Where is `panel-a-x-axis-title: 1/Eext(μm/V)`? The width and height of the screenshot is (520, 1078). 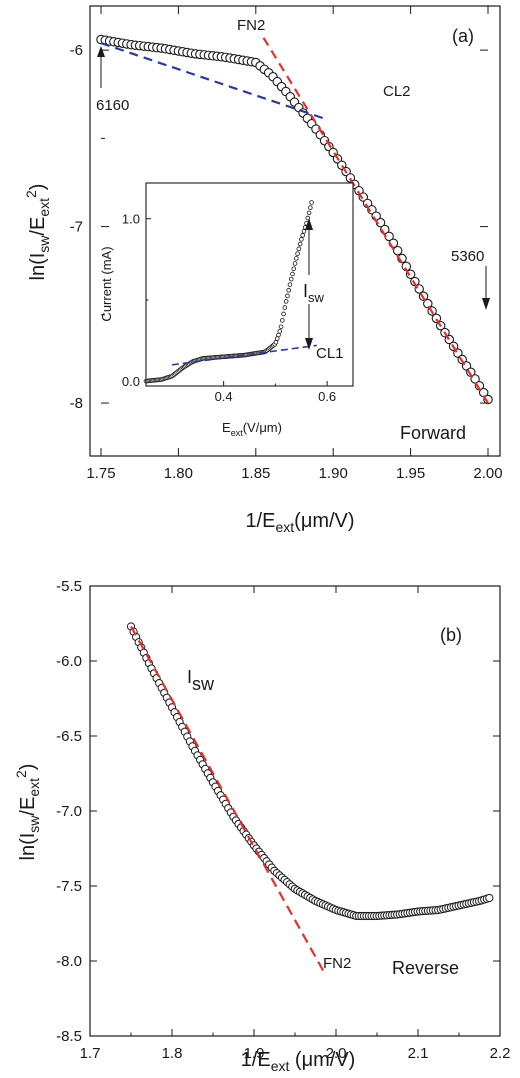
panel-a-x-axis-title: 1/Eext(μm/V) is located at coordinates (299, 522).